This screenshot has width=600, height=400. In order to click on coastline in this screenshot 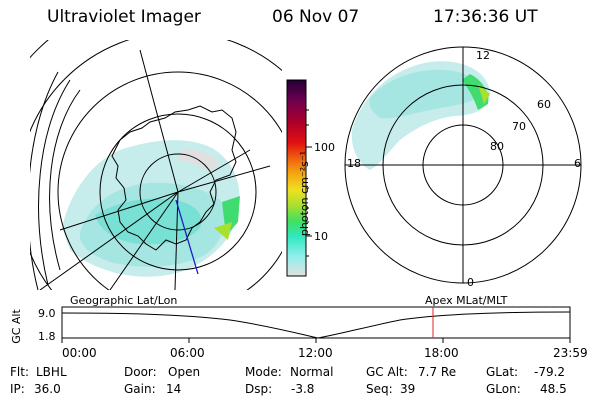, I will do `click(174, 178)`.